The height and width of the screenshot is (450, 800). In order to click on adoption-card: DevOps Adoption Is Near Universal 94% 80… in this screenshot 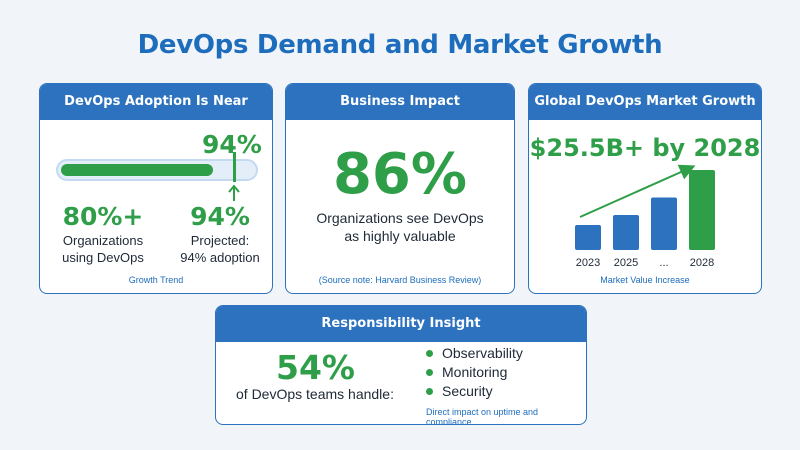, I will do `click(156, 188)`.